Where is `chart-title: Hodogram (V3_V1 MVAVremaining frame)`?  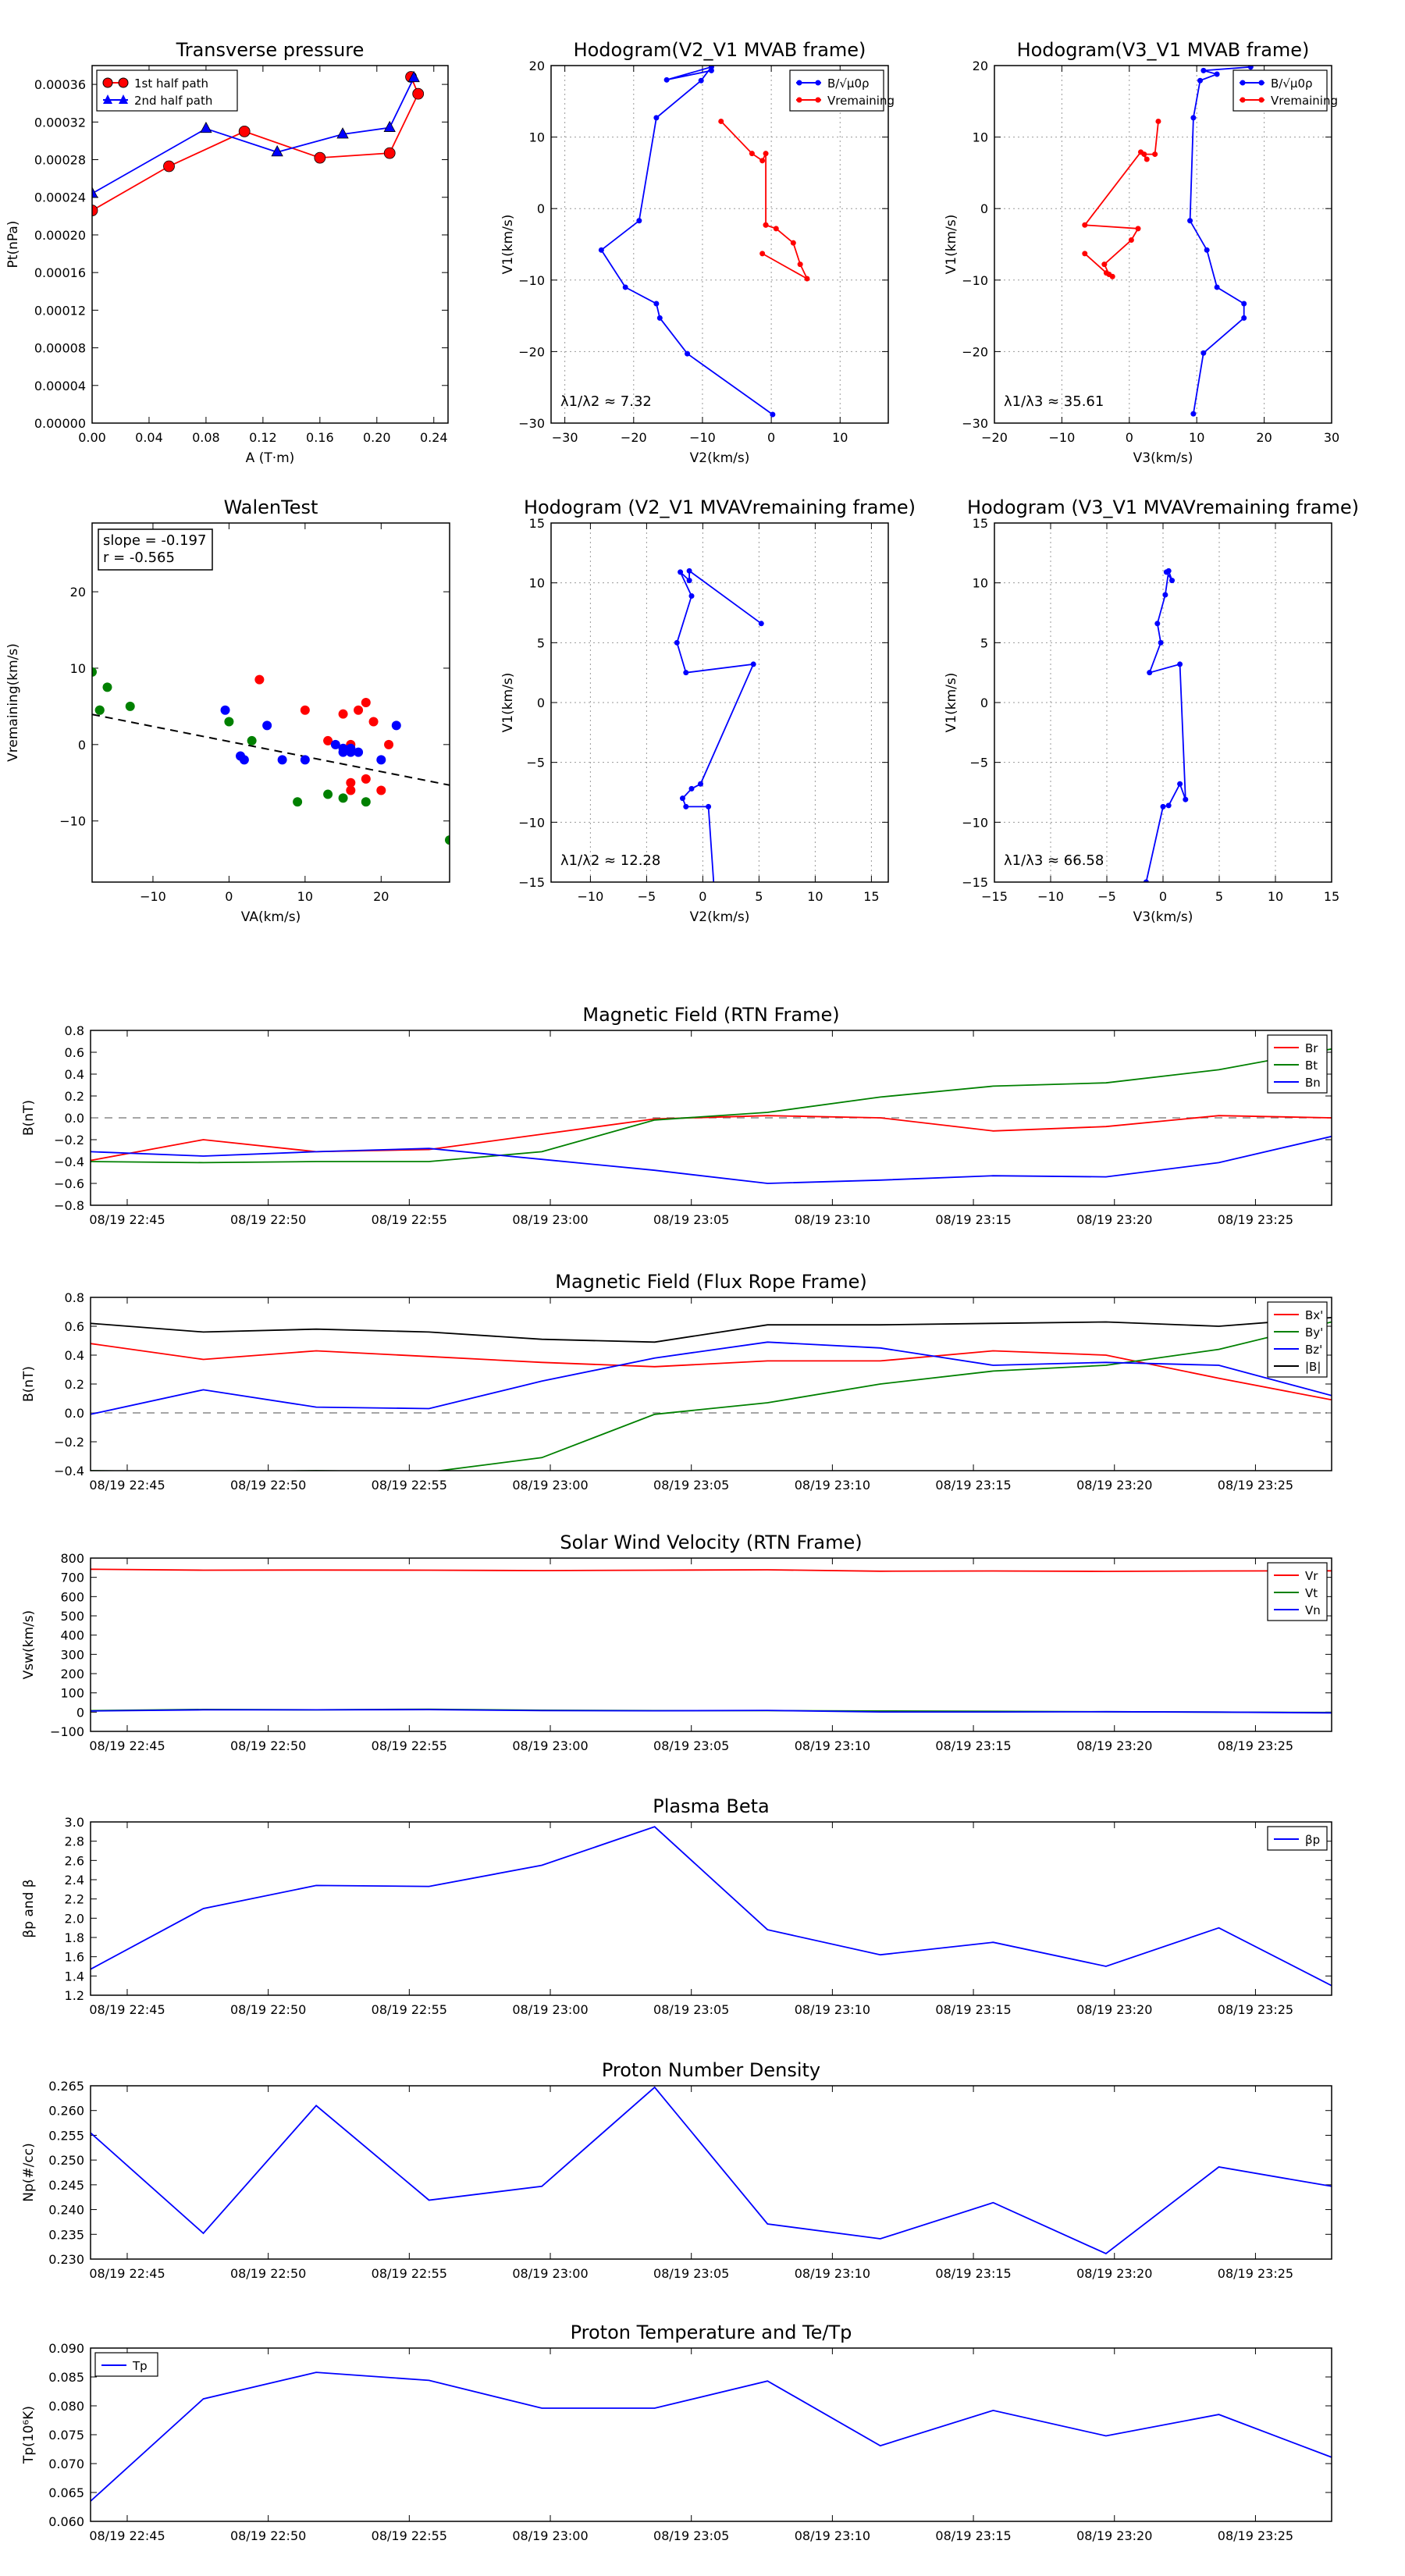
chart-title: Hodogram (V3_V1 MVAVremaining frame) is located at coordinates (1163, 507).